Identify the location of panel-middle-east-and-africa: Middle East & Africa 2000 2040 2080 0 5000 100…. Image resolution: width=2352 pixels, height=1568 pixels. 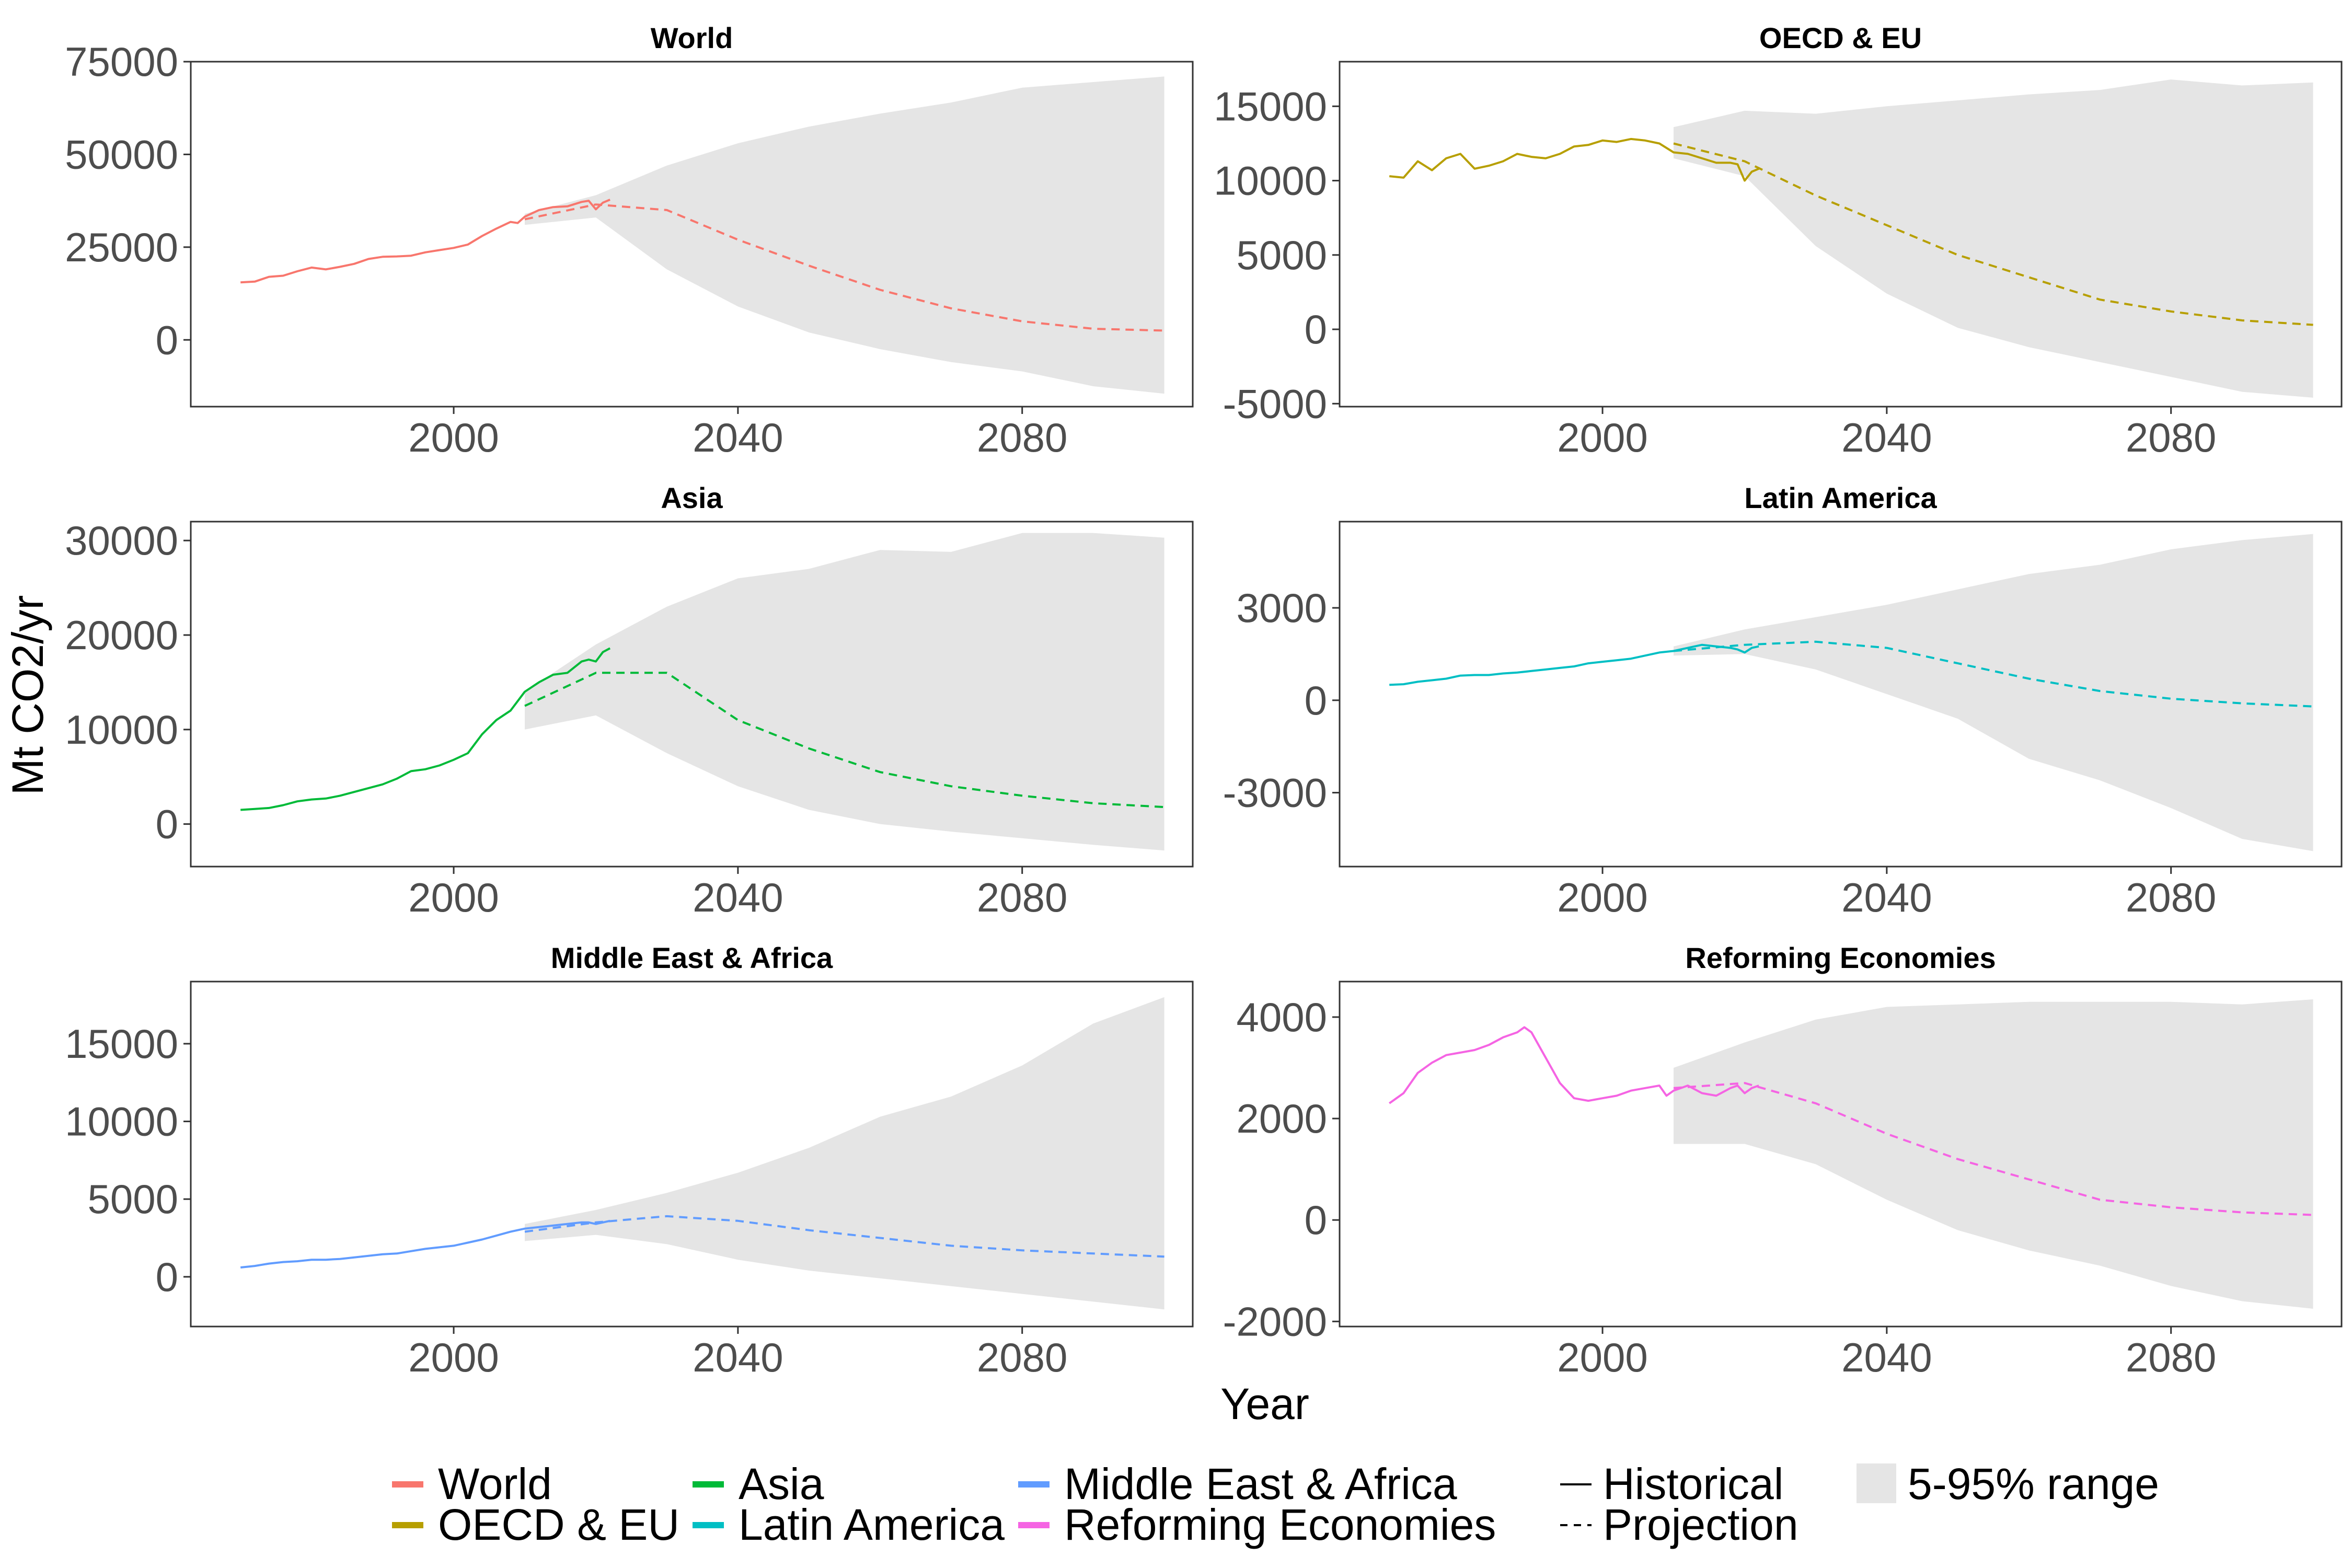
(629, 1160).